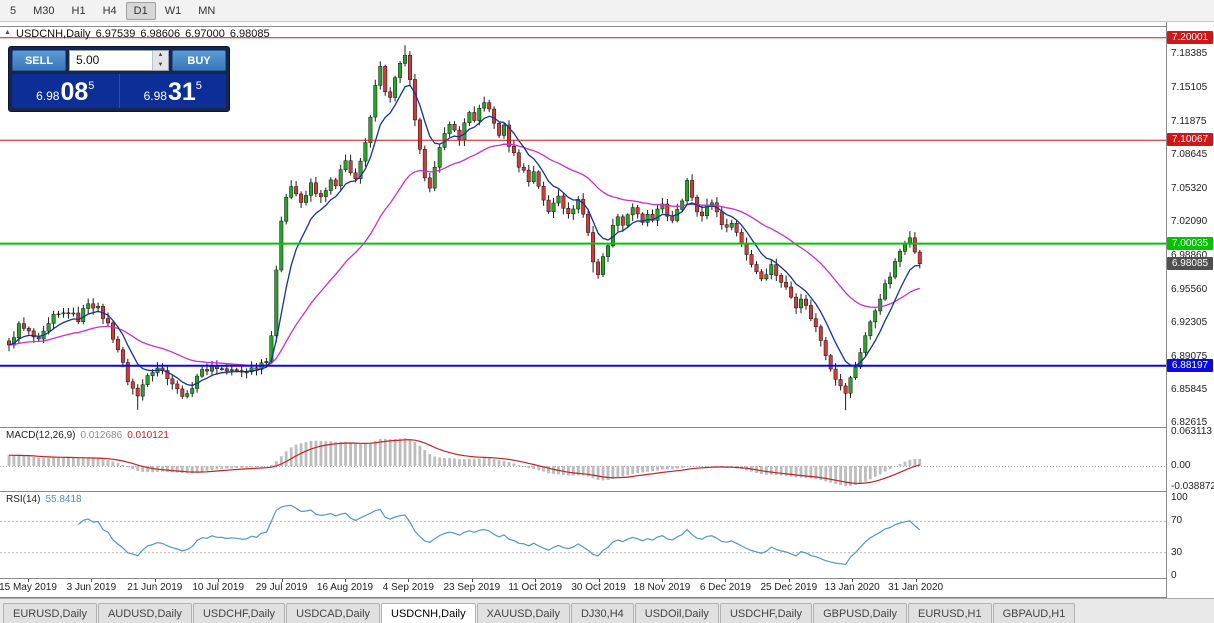  Describe the element at coordinates (1189, 189) in the screenshot. I see `price-tick-label: 7.05320` at that location.